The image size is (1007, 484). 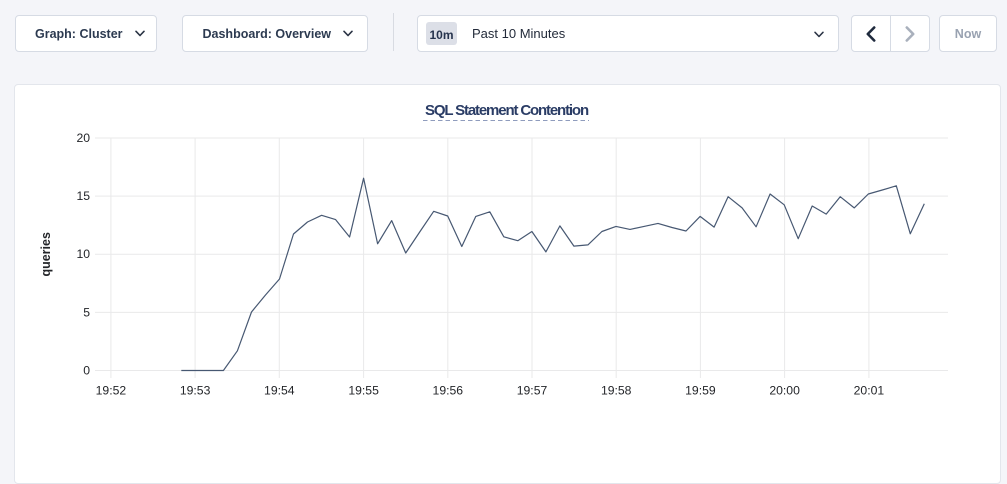 What do you see at coordinates (448, 391) in the screenshot?
I see `svg-text: 19:56` at bounding box center [448, 391].